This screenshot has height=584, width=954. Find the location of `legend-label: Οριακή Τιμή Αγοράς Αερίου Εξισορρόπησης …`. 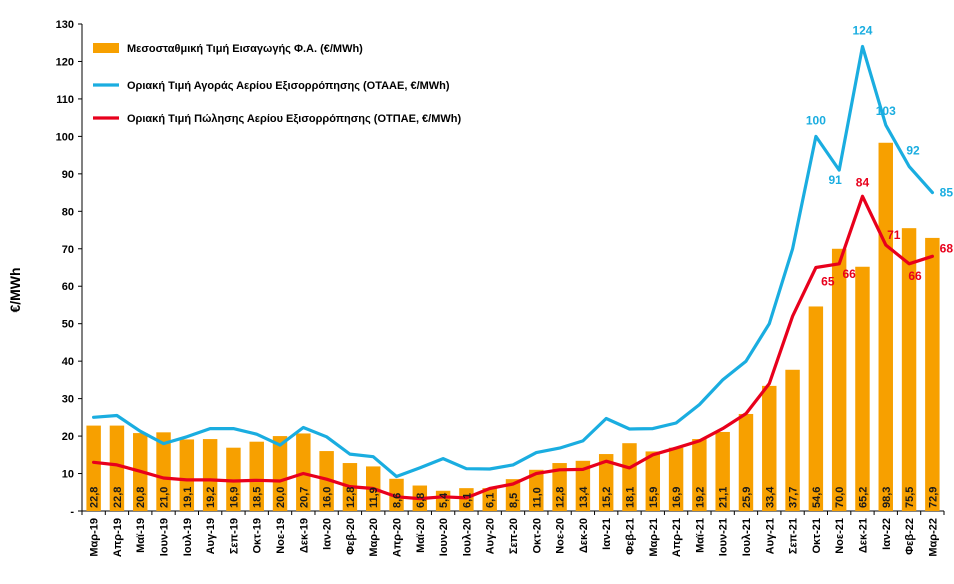

legend-label: Οριακή Τιμή Αγοράς Αερίου Εξισορρόπησης … is located at coordinates (288, 86).